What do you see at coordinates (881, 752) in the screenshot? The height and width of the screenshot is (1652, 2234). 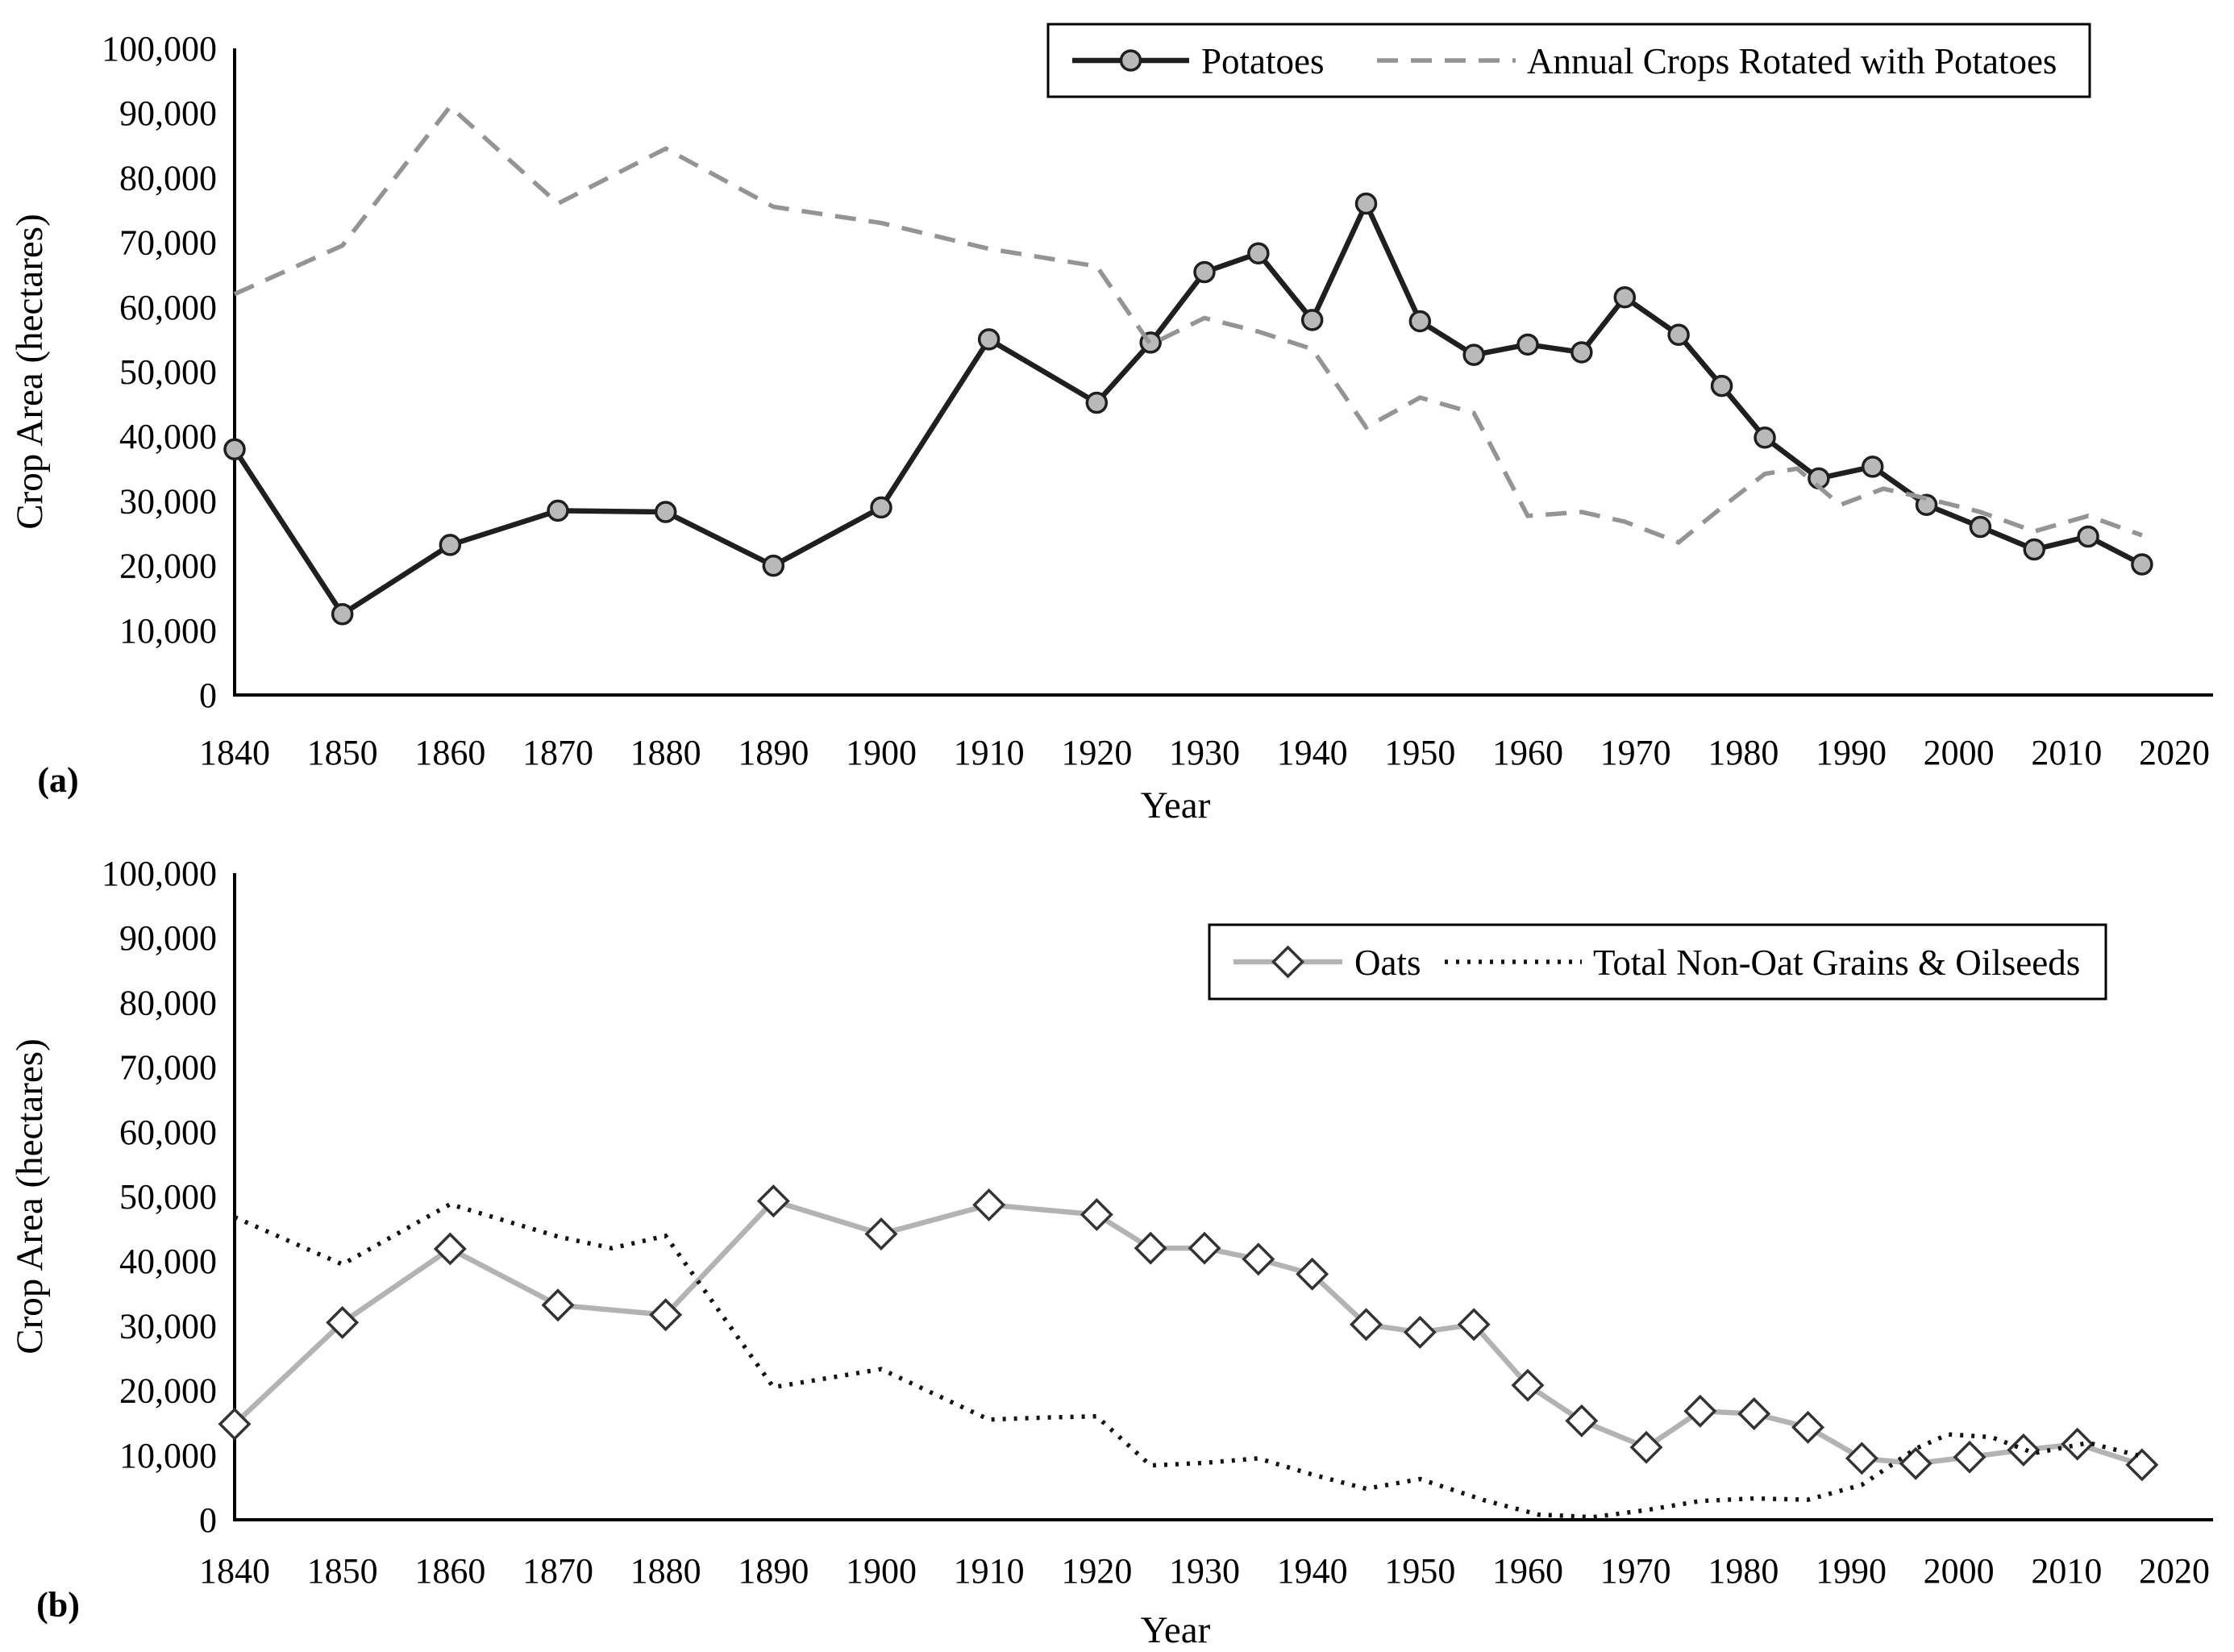 I see `x-tick-label: 1900` at bounding box center [881, 752].